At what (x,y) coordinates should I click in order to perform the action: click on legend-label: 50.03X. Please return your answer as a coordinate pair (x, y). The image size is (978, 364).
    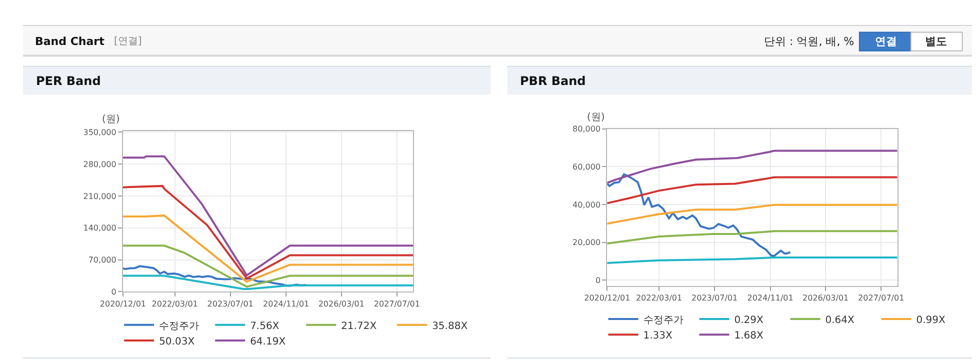
    Looking at the image, I should click on (177, 342).